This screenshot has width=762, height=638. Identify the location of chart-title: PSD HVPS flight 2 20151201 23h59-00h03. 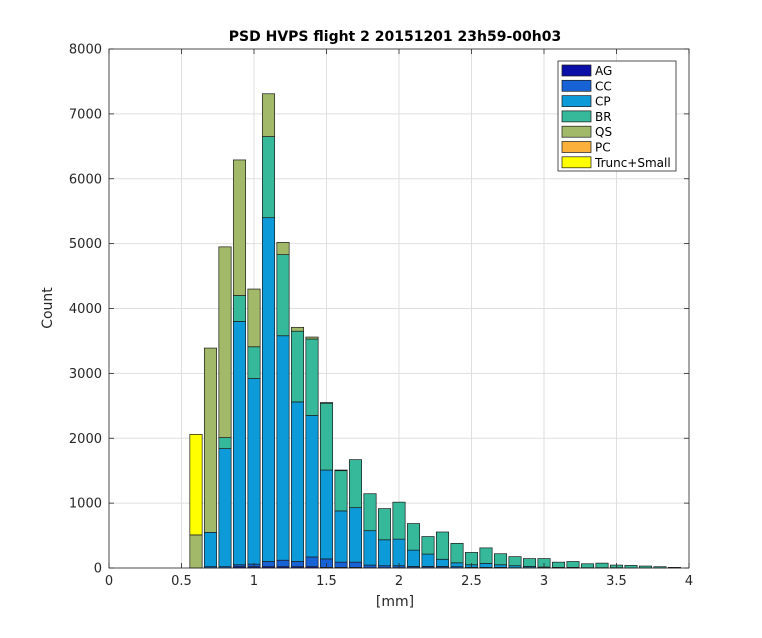
(395, 37).